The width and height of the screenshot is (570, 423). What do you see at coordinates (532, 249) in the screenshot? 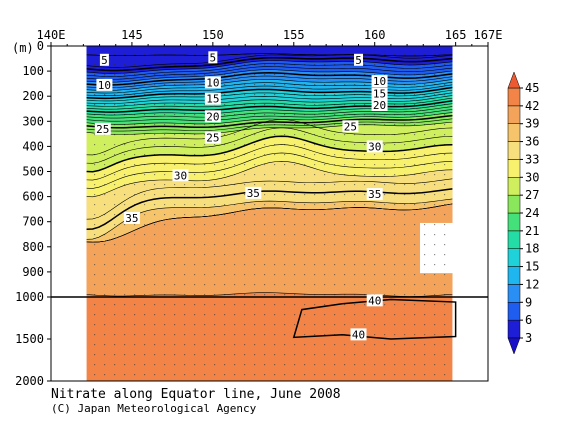
I see `colorbar-label: 18` at bounding box center [532, 249].